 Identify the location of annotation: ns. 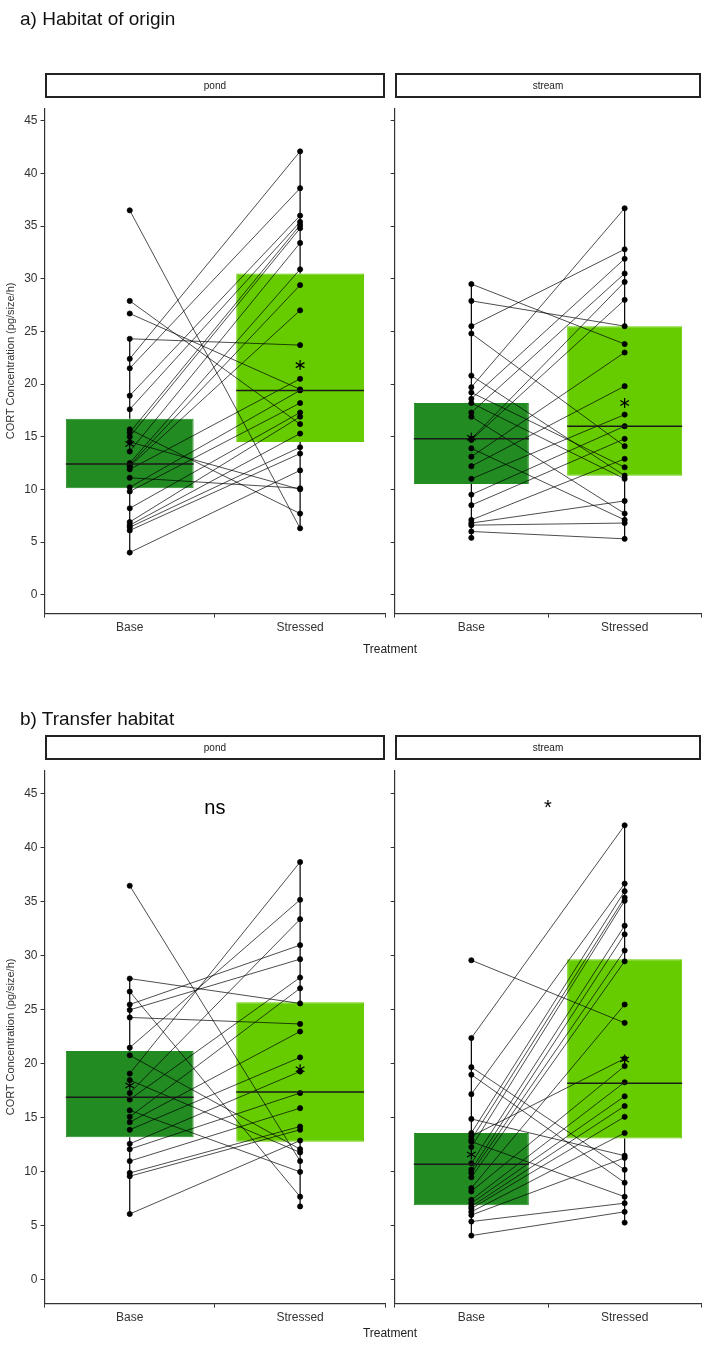
(215, 806).